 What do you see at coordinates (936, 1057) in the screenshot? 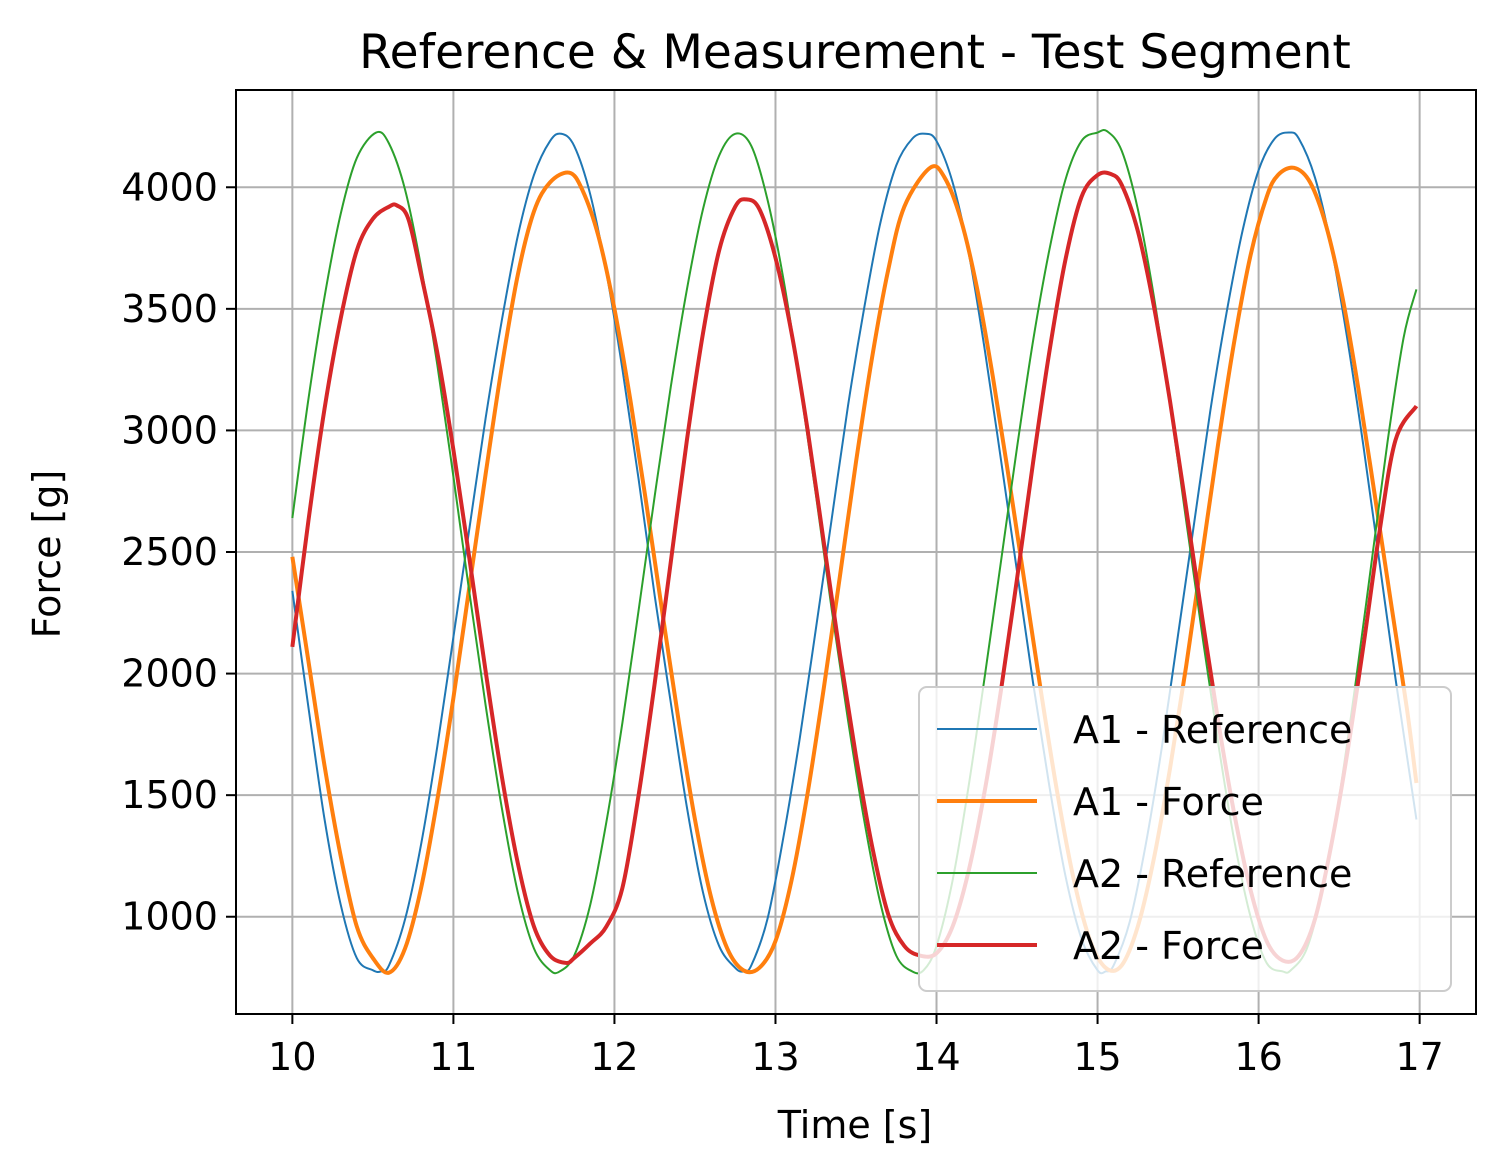
I see `x-tick-label: 14` at bounding box center [936, 1057].